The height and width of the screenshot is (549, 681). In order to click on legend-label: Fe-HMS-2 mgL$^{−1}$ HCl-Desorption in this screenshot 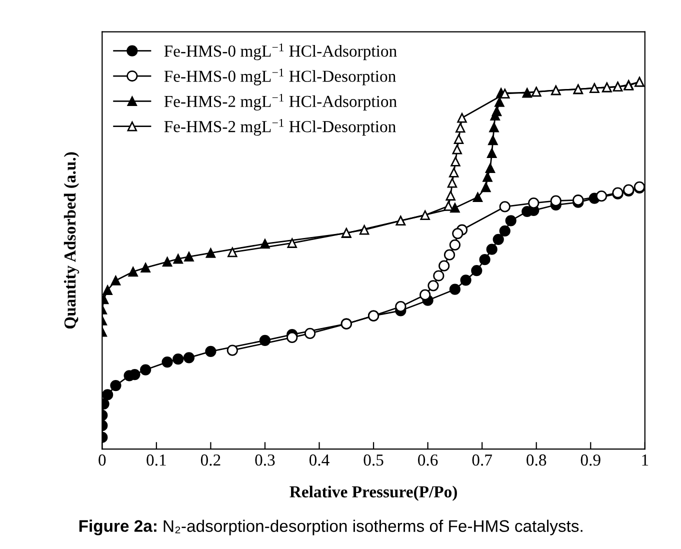, I will do `click(280, 127)`.